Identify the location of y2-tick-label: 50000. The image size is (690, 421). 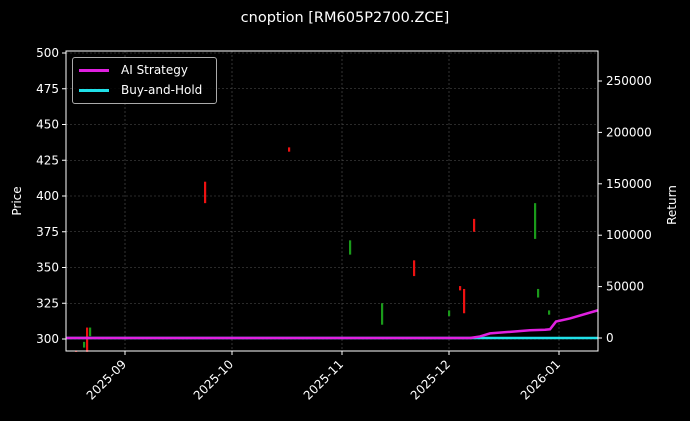
(625, 287).